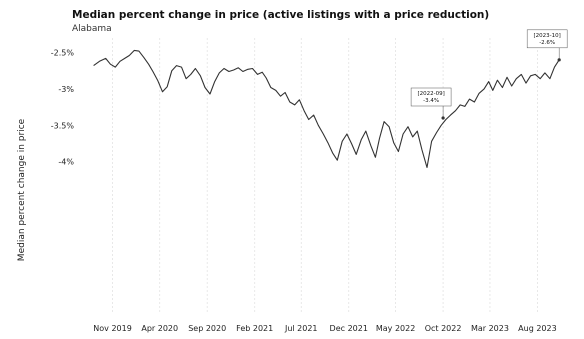 This screenshot has height=339, width=584. What do you see at coordinates (431, 101) in the screenshot?
I see `annotation-text: -3.4%` at bounding box center [431, 101].